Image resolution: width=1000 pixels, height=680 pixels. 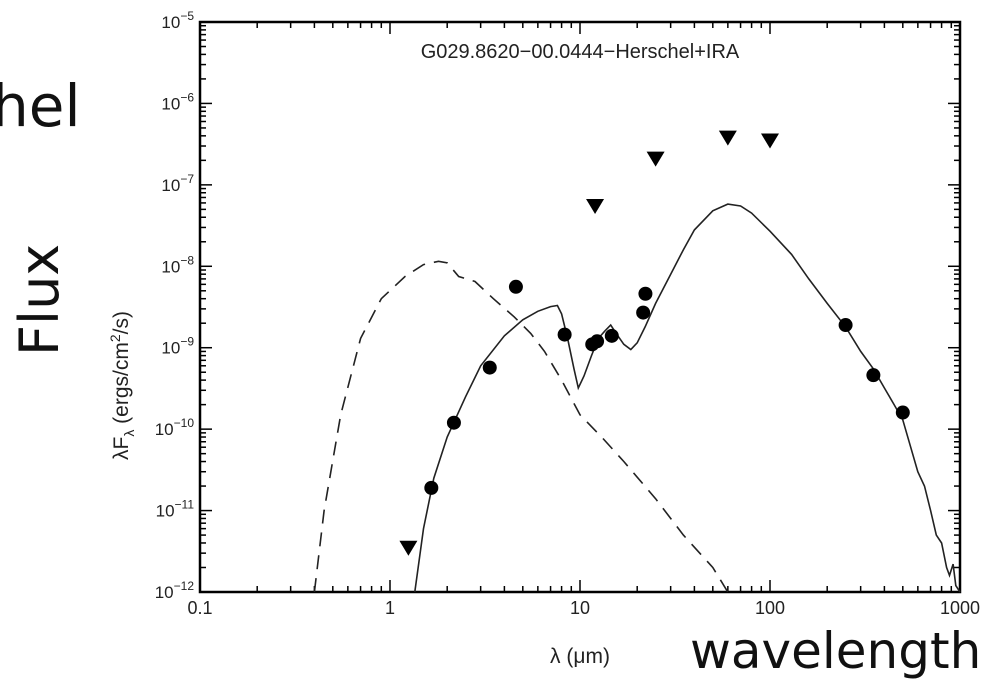 I want to click on x-axis-label: λ (μm), so click(x=580, y=656).